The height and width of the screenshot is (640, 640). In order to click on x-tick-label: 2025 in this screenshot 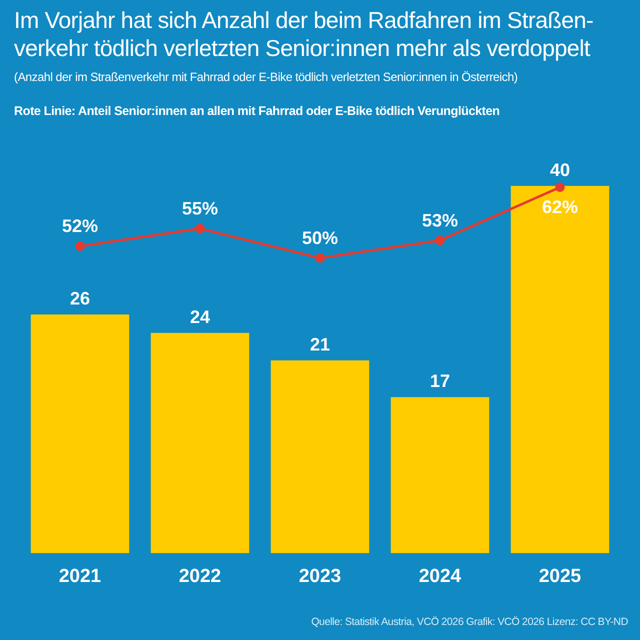, I will do `click(560, 576)`.